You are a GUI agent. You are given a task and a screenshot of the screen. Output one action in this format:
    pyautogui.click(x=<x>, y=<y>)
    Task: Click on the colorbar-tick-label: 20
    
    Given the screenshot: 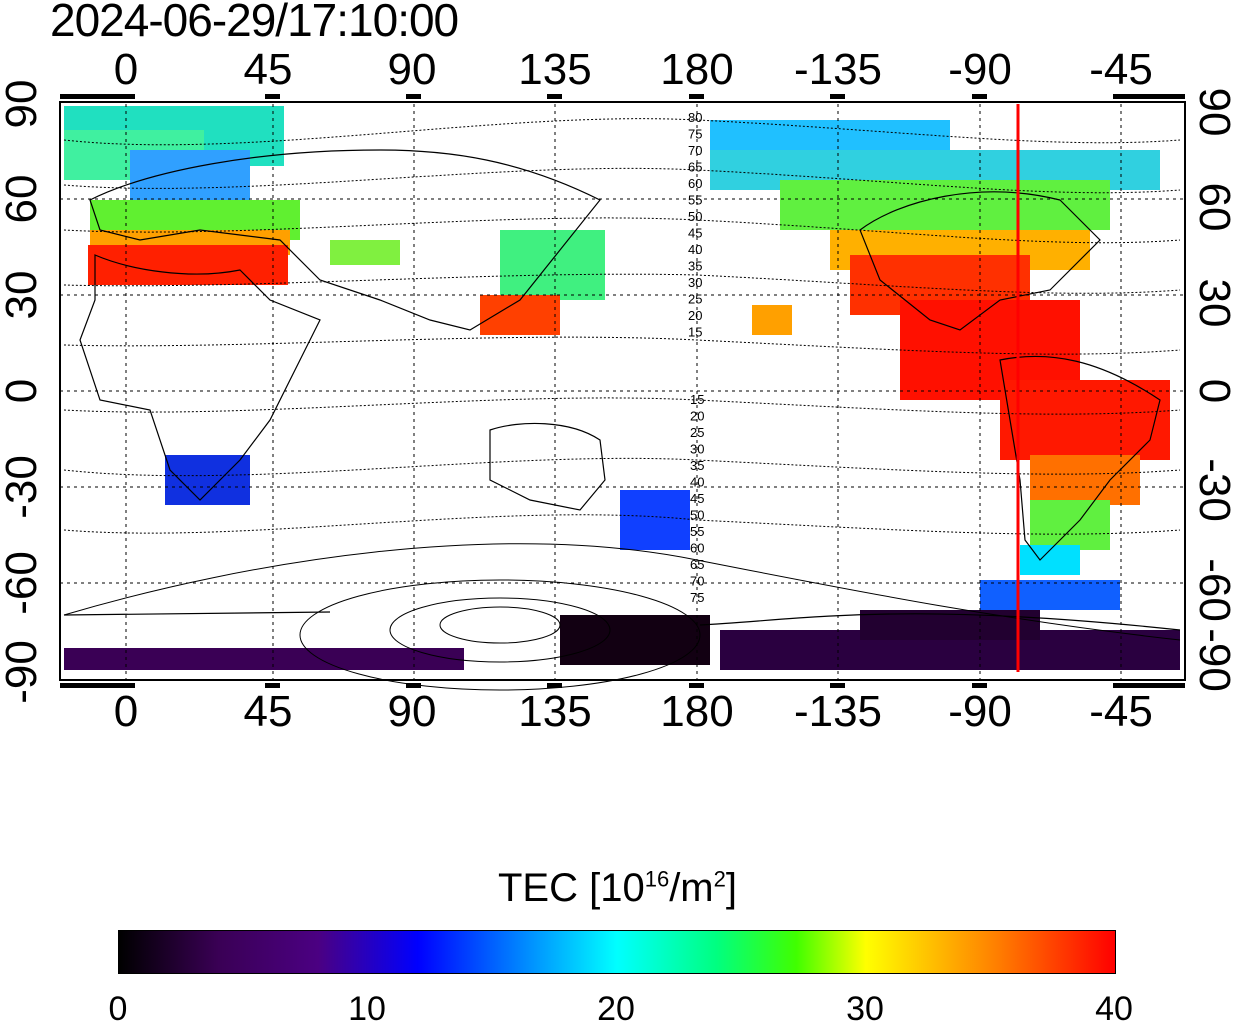 What is the action you would take?
    pyautogui.click(x=616, y=1009)
    